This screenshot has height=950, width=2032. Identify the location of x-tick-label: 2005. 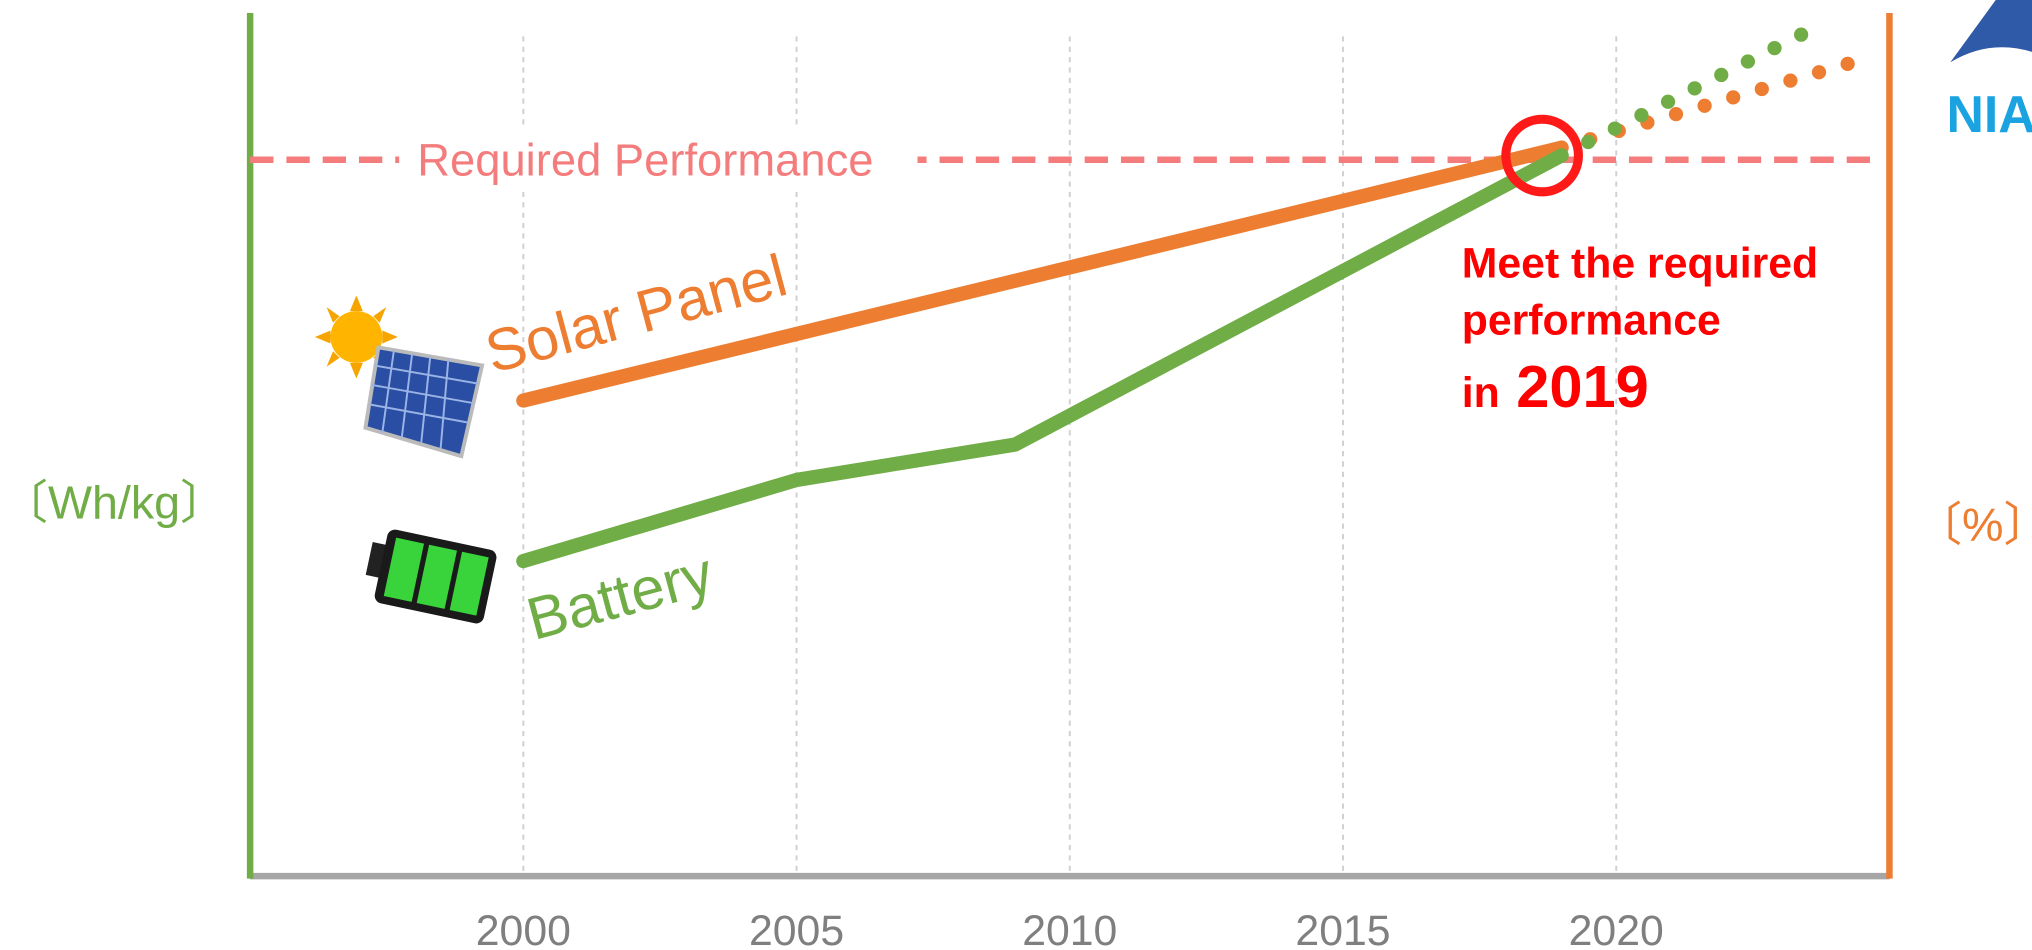
(796, 928).